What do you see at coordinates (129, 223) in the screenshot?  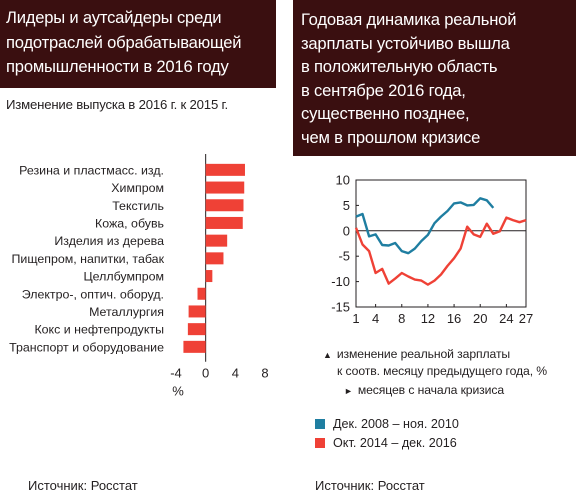 I see `bar-category-label: Кожа, обувь` at bounding box center [129, 223].